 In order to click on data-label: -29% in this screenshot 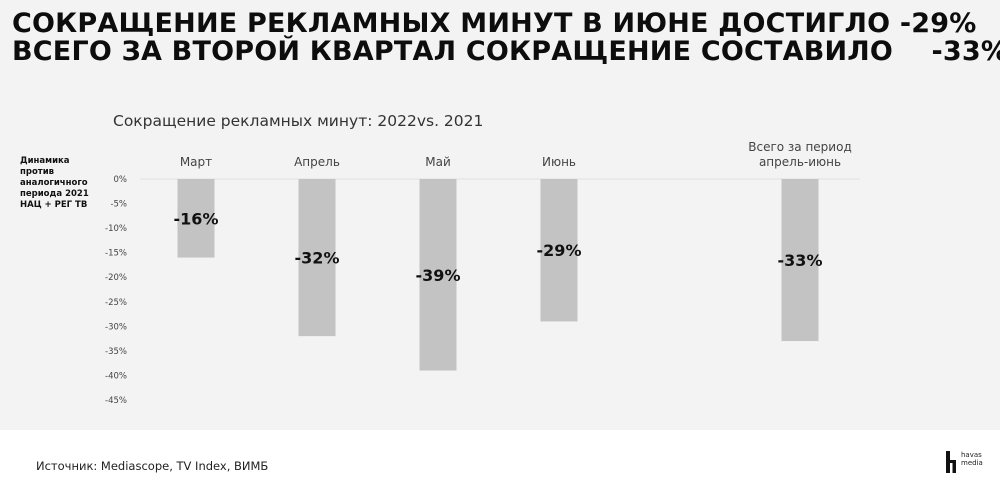, I will do `click(559, 250)`.